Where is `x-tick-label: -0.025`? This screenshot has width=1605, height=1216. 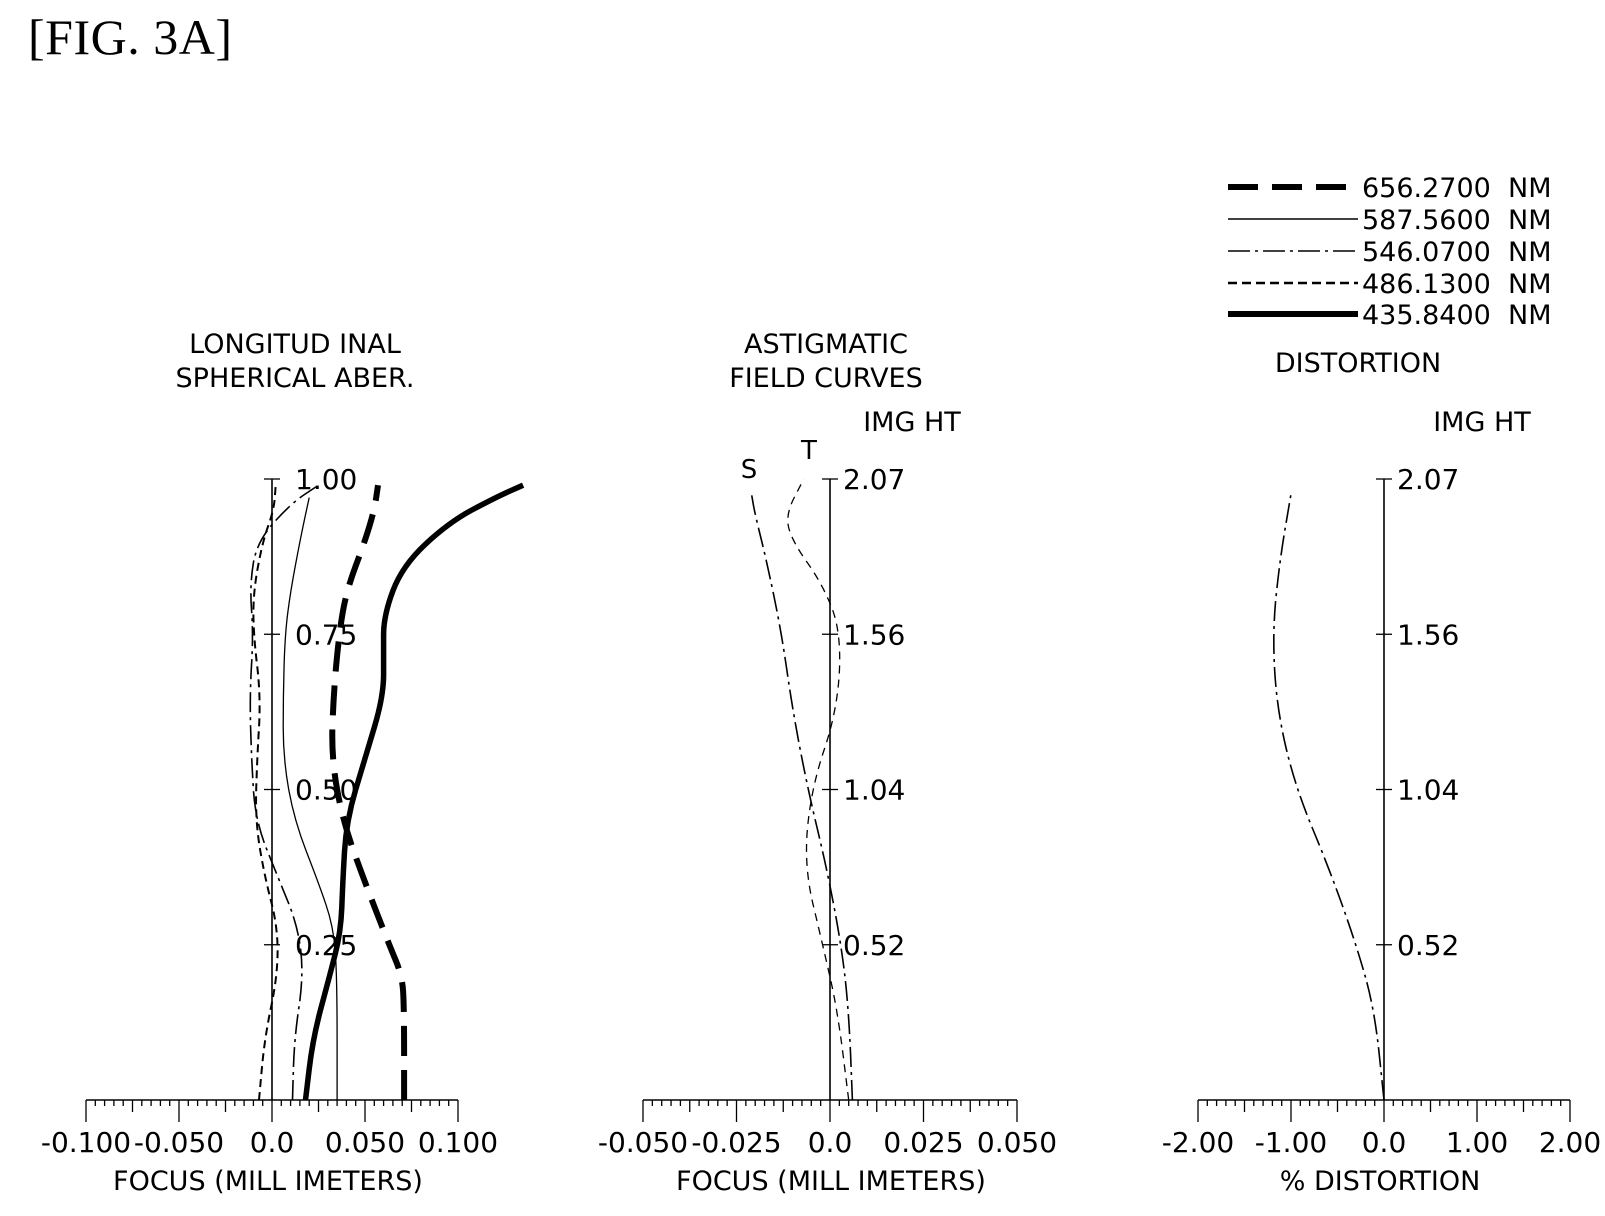
x-tick-label: -0.025 is located at coordinates (736, 1142).